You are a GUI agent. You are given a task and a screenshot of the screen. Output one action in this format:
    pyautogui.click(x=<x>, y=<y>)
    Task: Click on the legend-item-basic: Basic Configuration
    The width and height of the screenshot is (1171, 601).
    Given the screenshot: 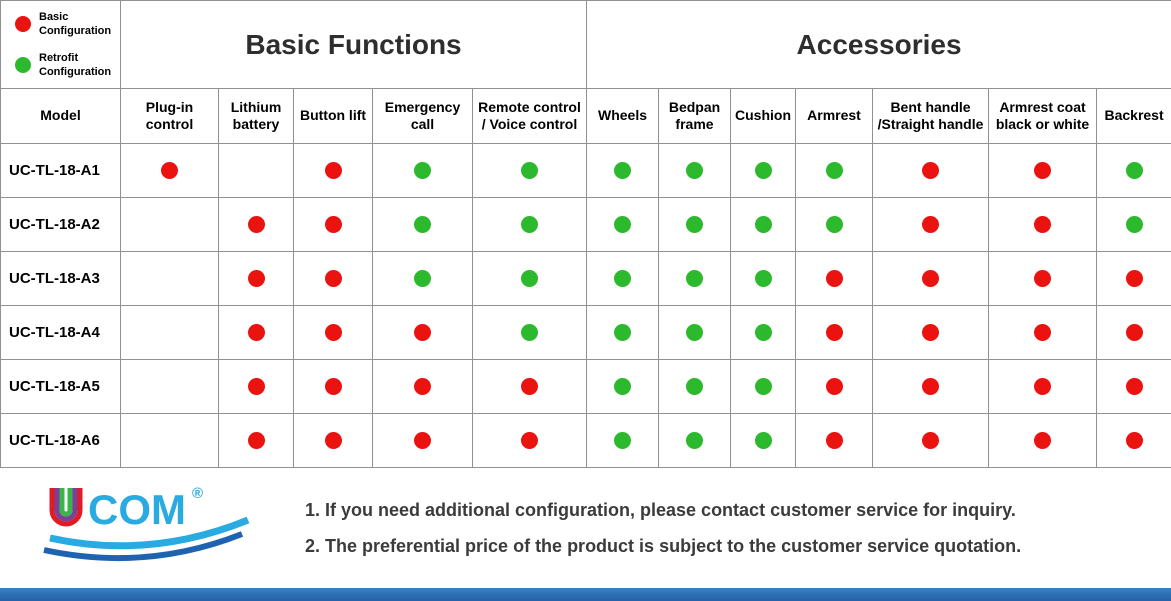 What is the action you would take?
    pyautogui.click(x=65, y=24)
    